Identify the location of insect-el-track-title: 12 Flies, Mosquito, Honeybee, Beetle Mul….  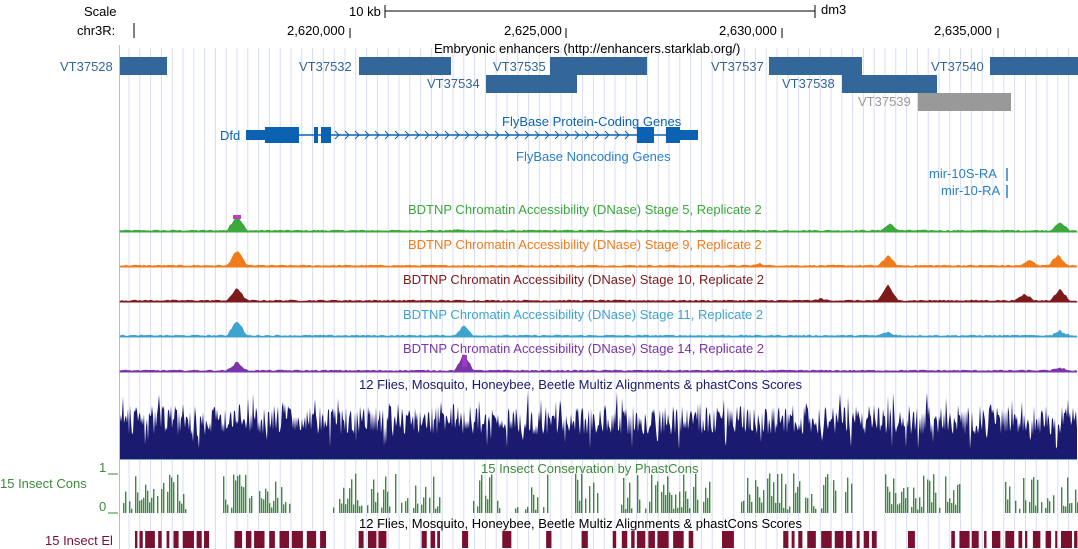
(580, 523).